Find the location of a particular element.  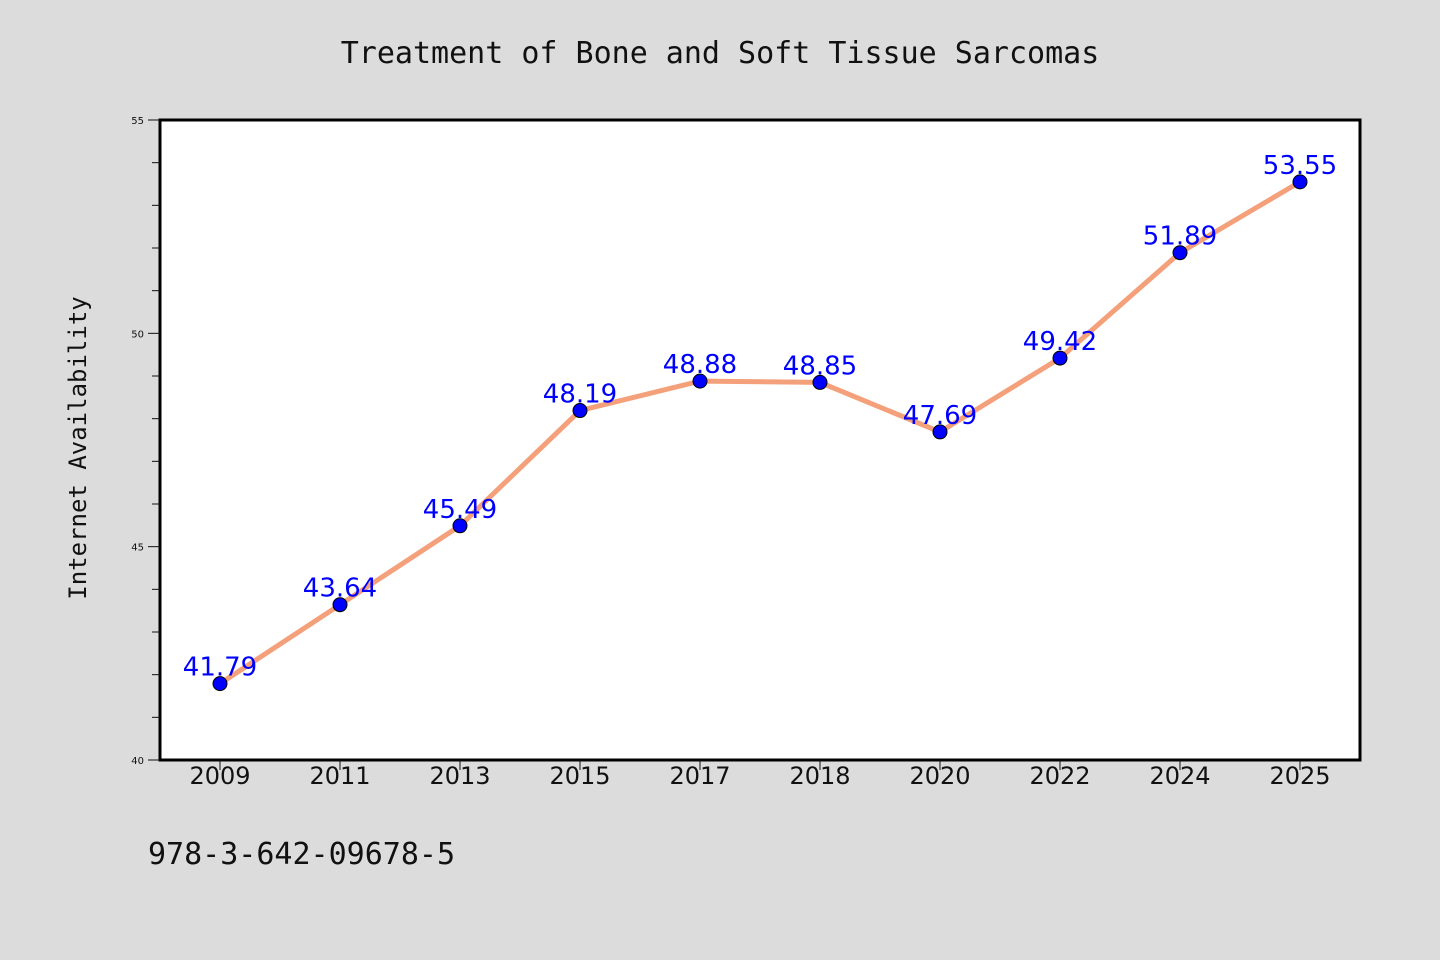

x-tick-label: 2017 is located at coordinates (699, 776).